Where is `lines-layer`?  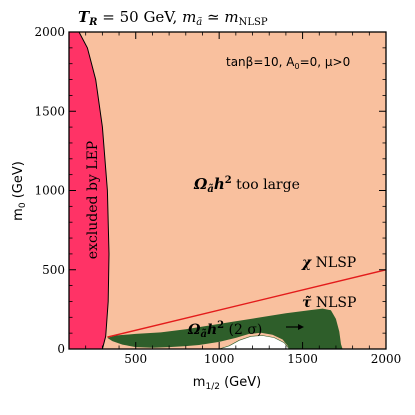
lines-layer is located at coordinates (246, 303).